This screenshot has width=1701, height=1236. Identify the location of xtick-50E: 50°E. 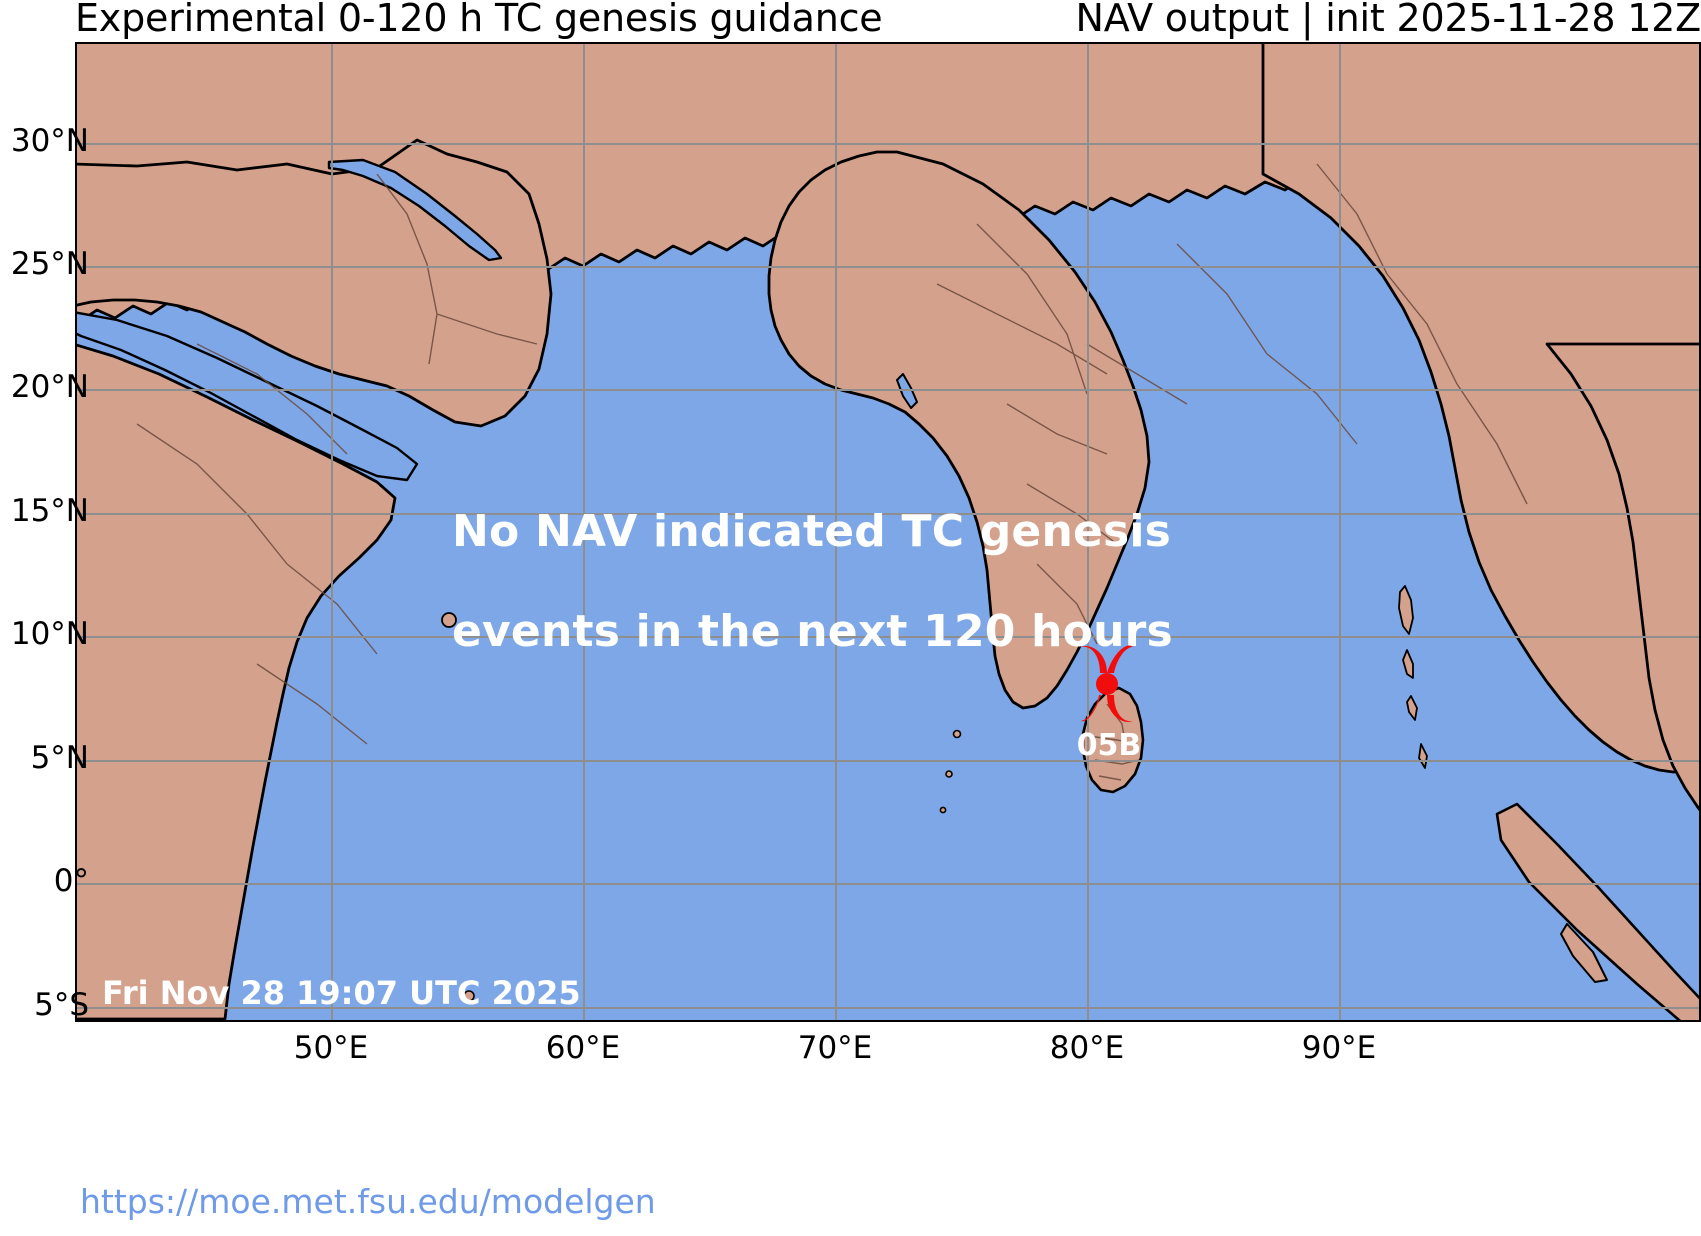
(331, 1048).